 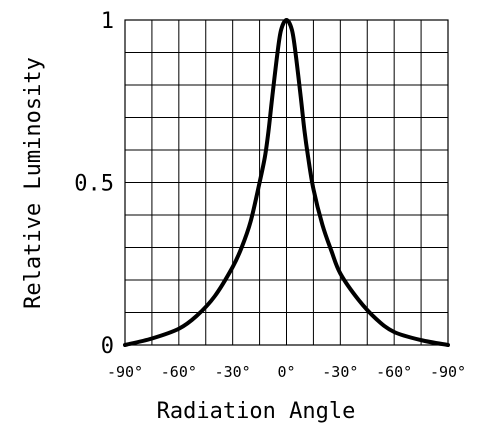 I want to click on x-tick-labels: -90° -60° -30° 0° -30° -60° -90°, so click(x=286, y=372).